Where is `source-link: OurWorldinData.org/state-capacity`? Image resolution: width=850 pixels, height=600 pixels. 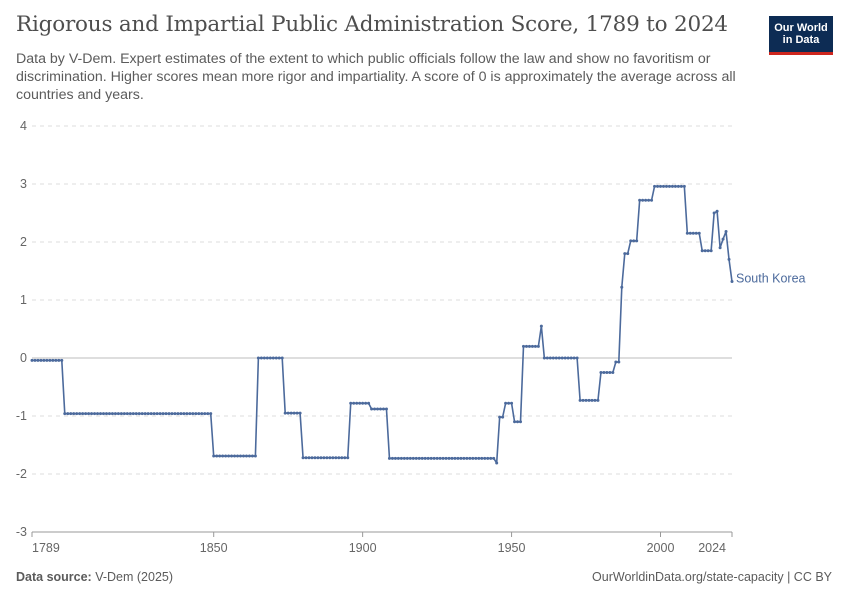
source-link: OurWorldinData.org/state-capacity is located at coordinates (688, 577).